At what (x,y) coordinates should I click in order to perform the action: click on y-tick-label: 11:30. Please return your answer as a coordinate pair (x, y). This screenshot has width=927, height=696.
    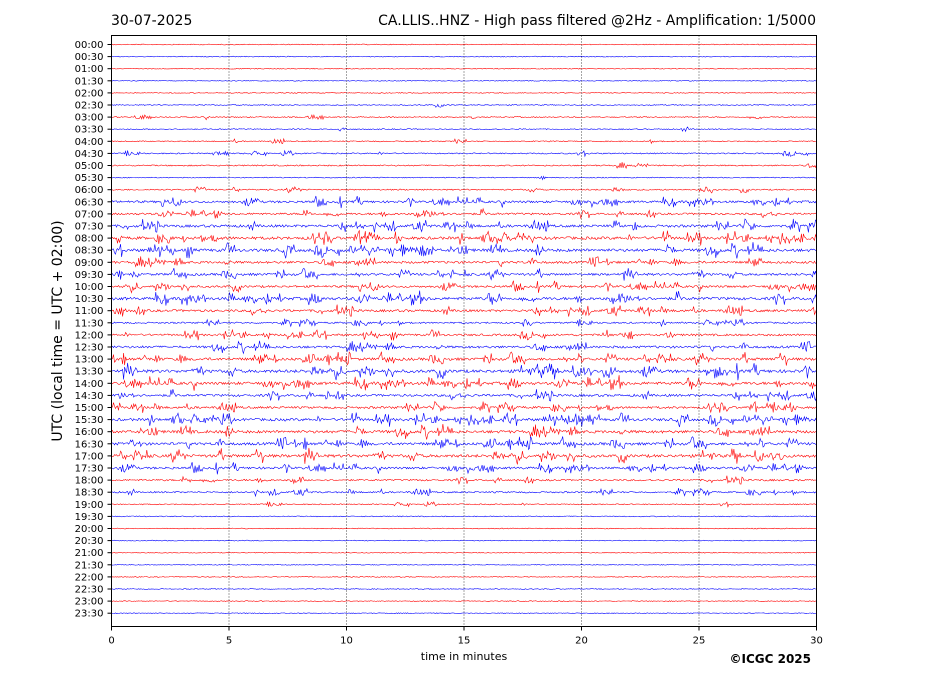
    Looking at the image, I should click on (89, 323).